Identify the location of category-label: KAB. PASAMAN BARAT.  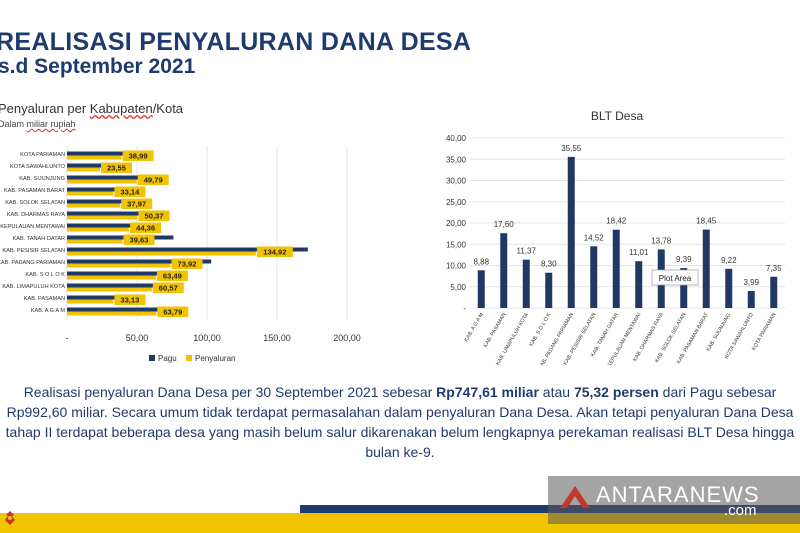
(35, 191).